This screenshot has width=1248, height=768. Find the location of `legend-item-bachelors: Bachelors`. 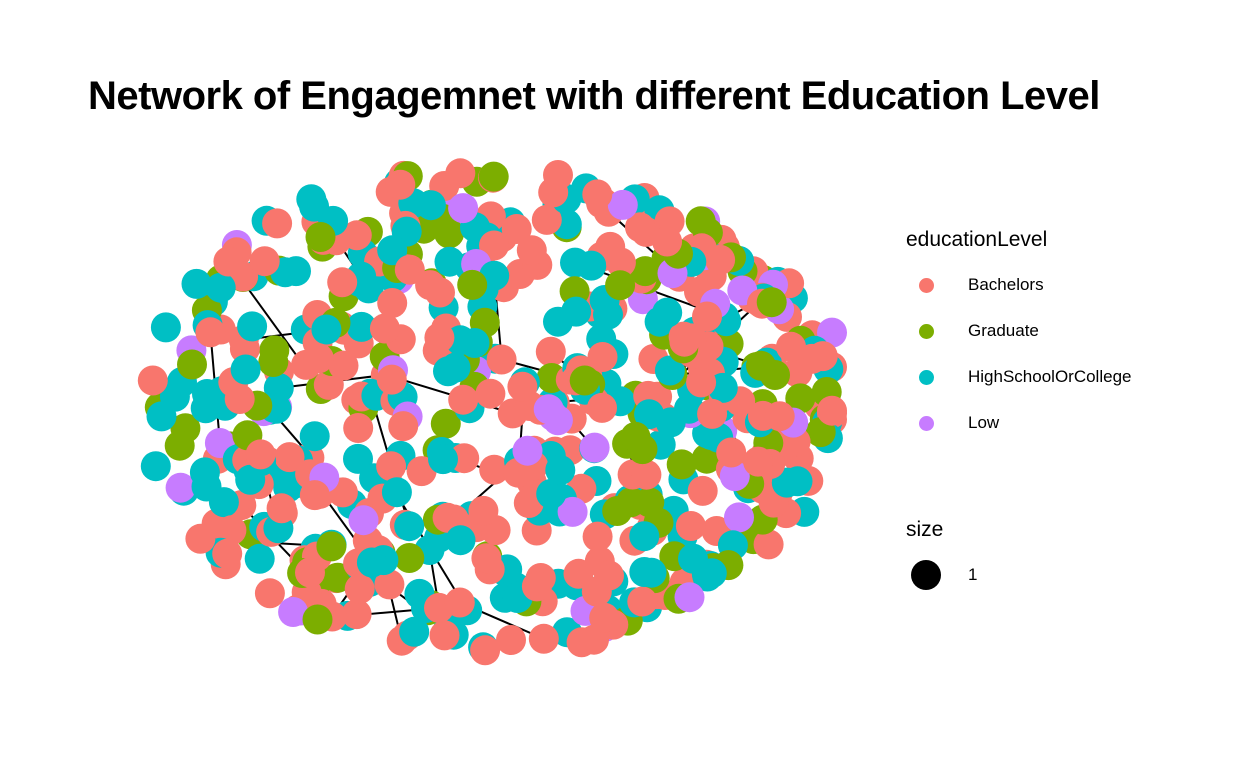

legend-item-bachelors: Bachelors is located at coordinates (1018, 285).